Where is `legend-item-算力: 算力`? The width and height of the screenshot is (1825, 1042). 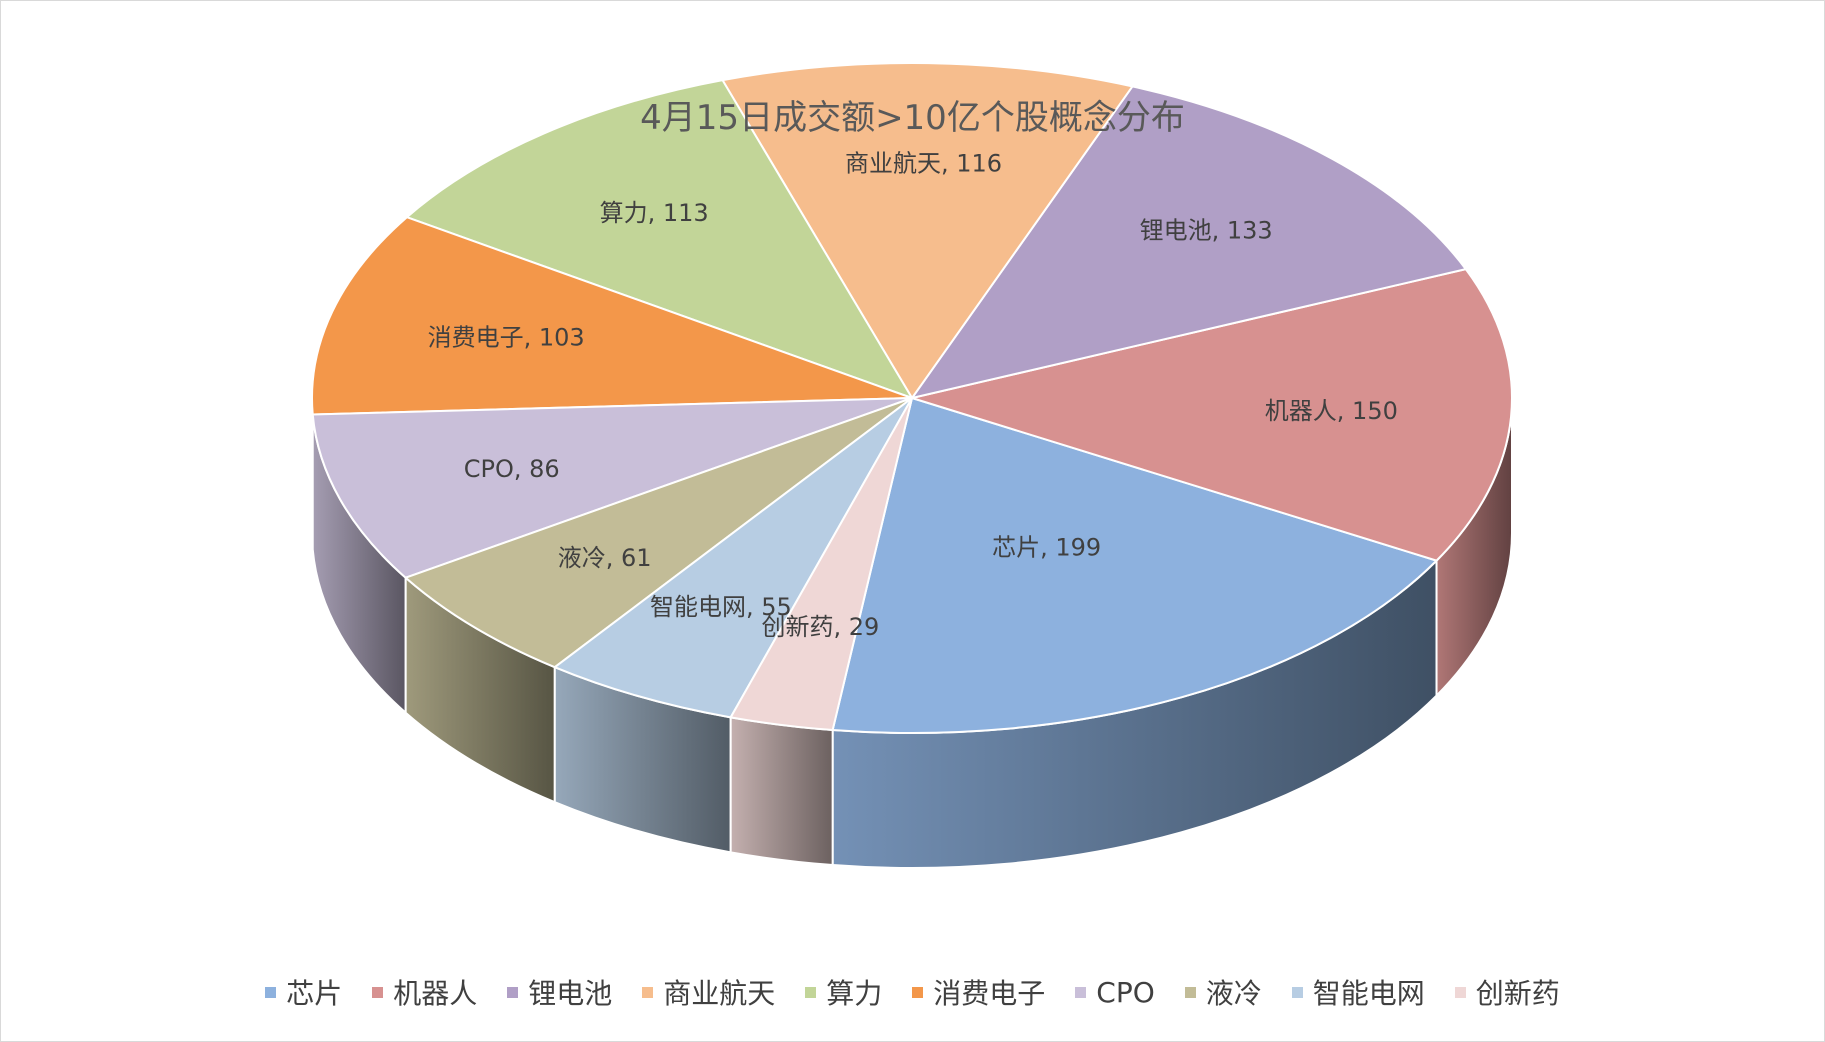 legend-item-算力: 算力 is located at coordinates (843, 992).